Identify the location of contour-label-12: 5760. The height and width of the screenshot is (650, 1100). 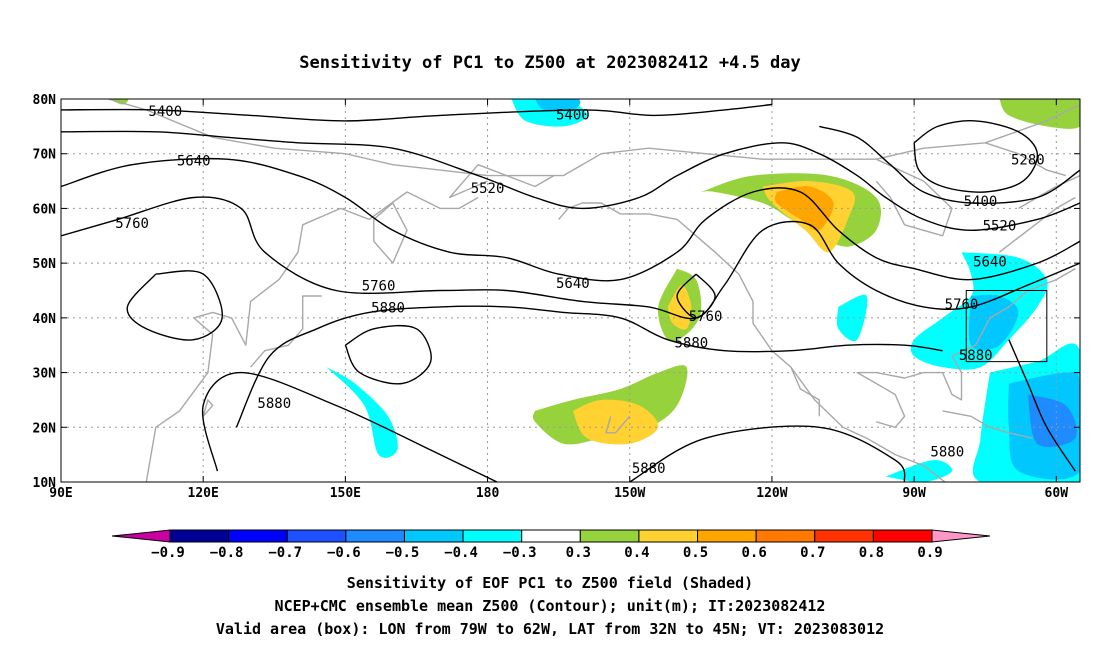
(962, 305).